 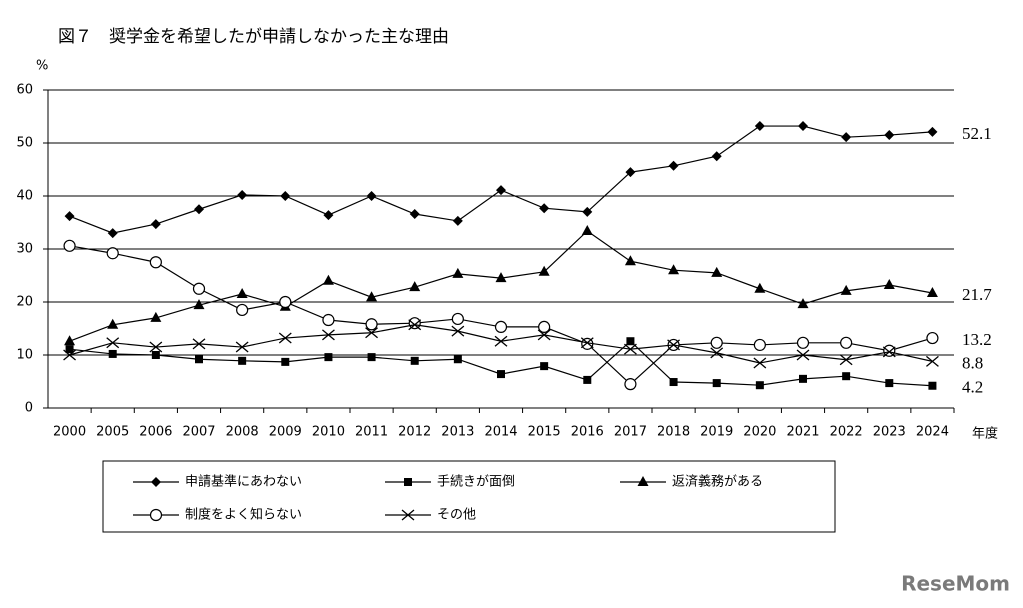 What do you see at coordinates (24, 90) in the screenshot?
I see `y-tick-label: 60` at bounding box center [24, 90].